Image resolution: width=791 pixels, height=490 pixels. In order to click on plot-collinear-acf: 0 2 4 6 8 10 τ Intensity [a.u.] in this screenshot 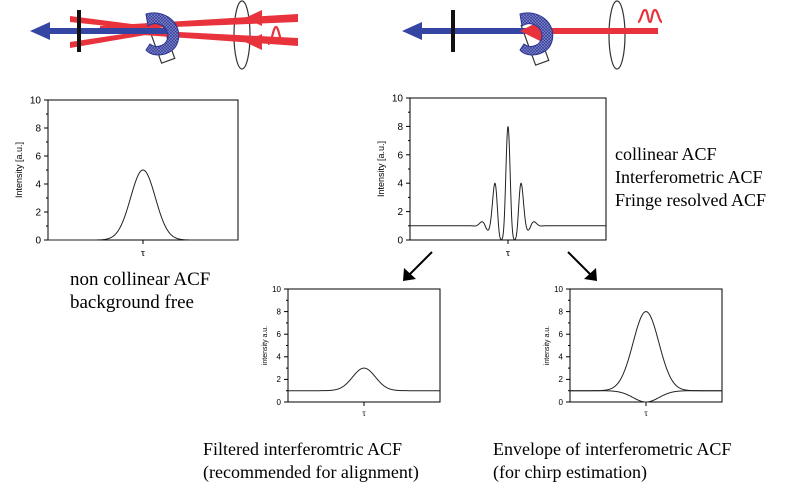, I will do `click(491, 176)`.